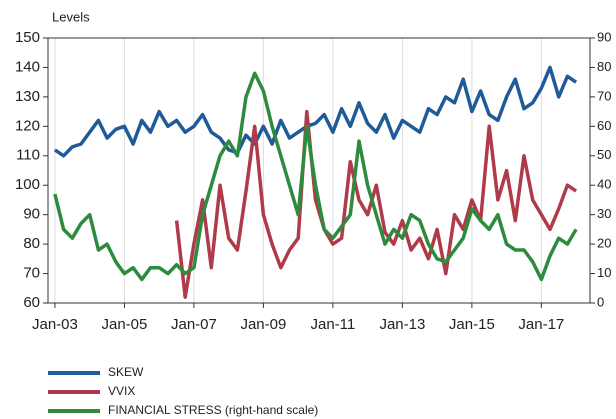  I want to click on y2-tick-label: 60, so click(604, 125).